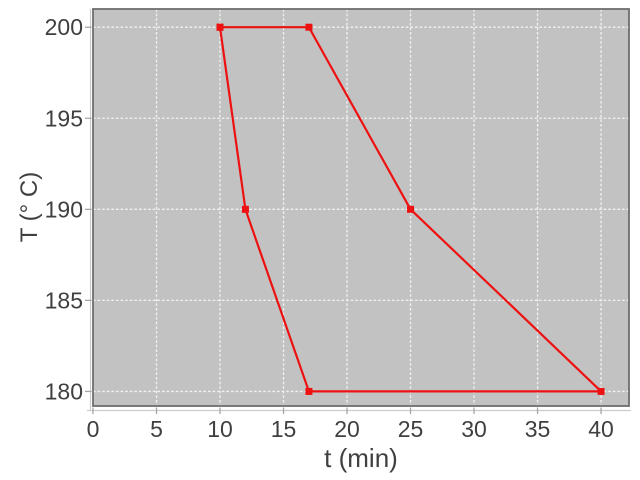 Image resolution: width=640 pixels, height=480 pixels. Describe the element at coordinates (29, 207) in the screenshot. I see `y-axis-label: T (° C)` at that location.